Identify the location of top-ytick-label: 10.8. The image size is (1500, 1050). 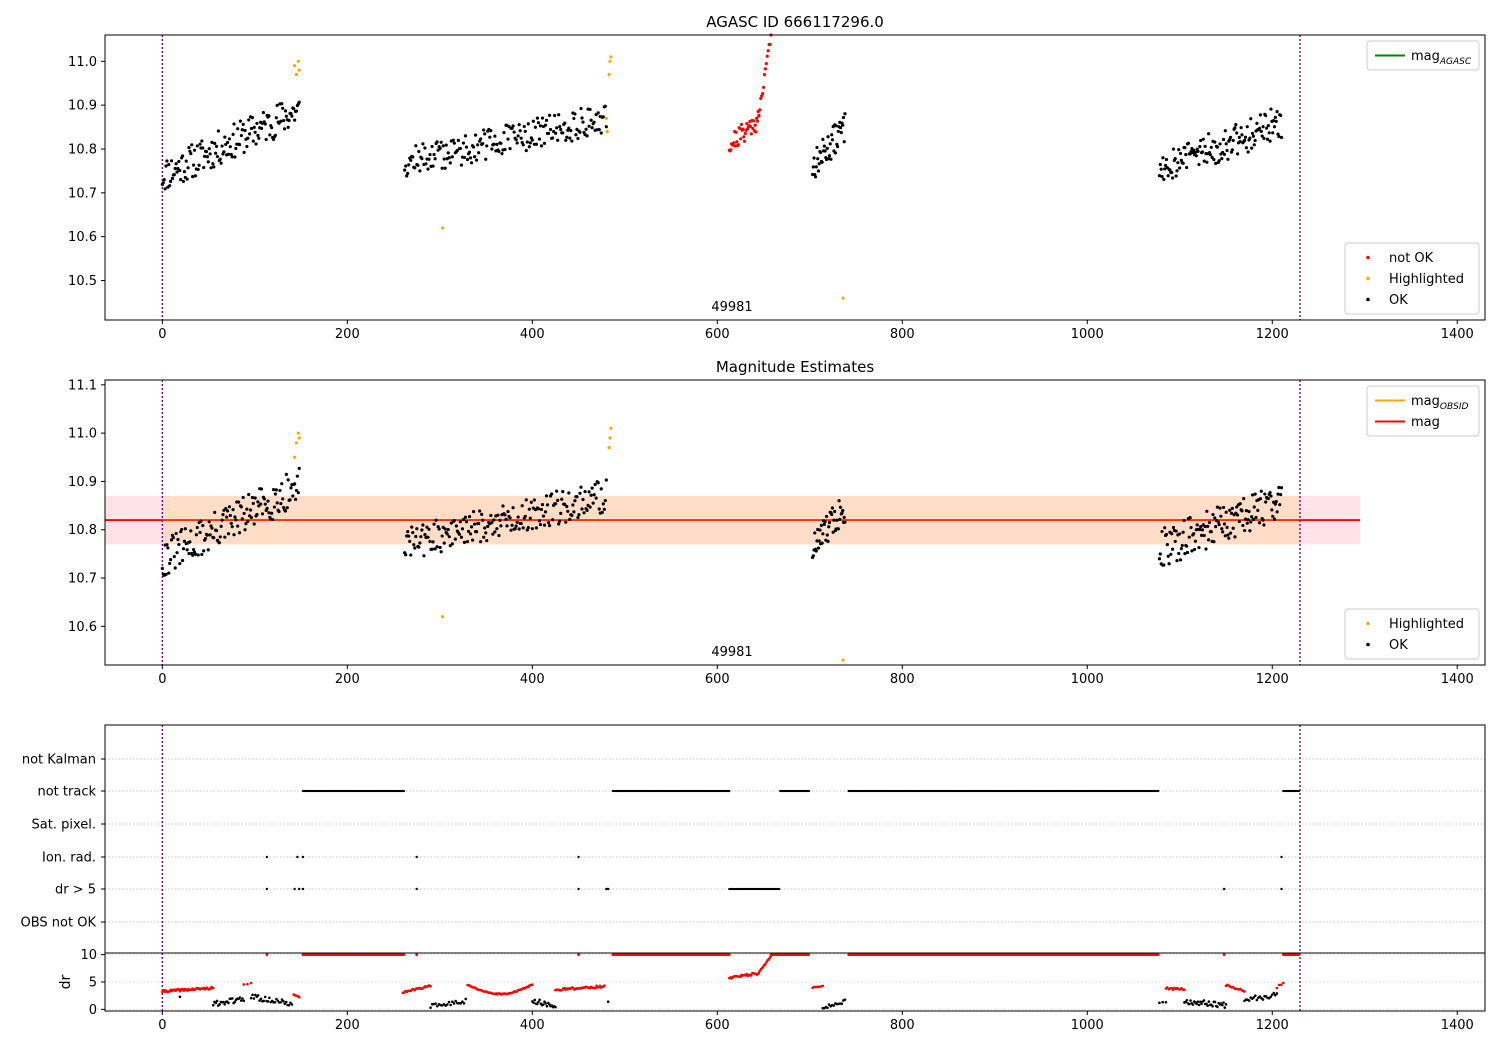
(82, 150).